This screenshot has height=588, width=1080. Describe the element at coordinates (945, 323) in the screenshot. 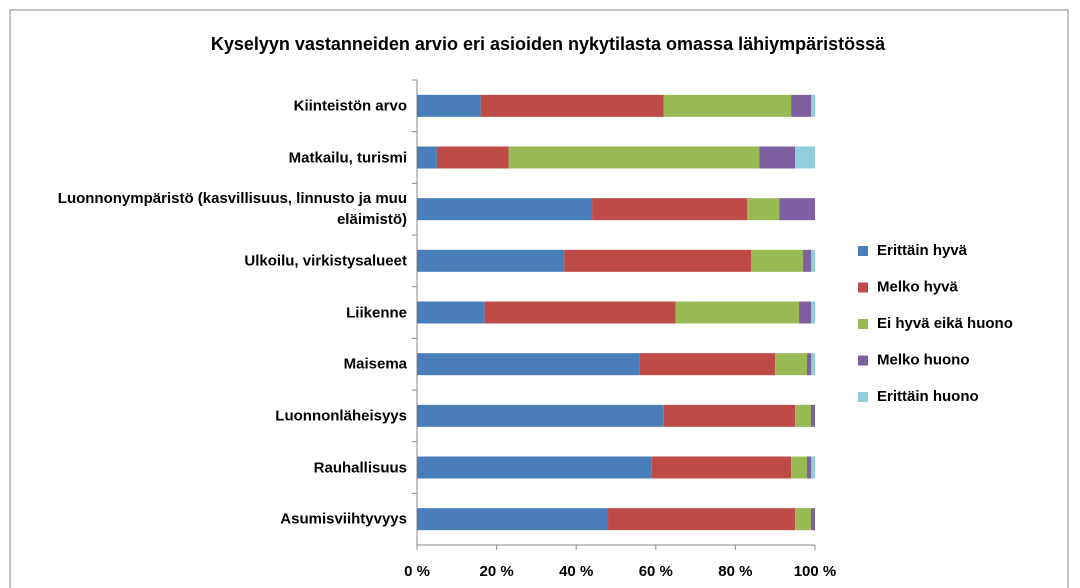

I see `legend-label: Ei hyvä eikä huono` at that location.